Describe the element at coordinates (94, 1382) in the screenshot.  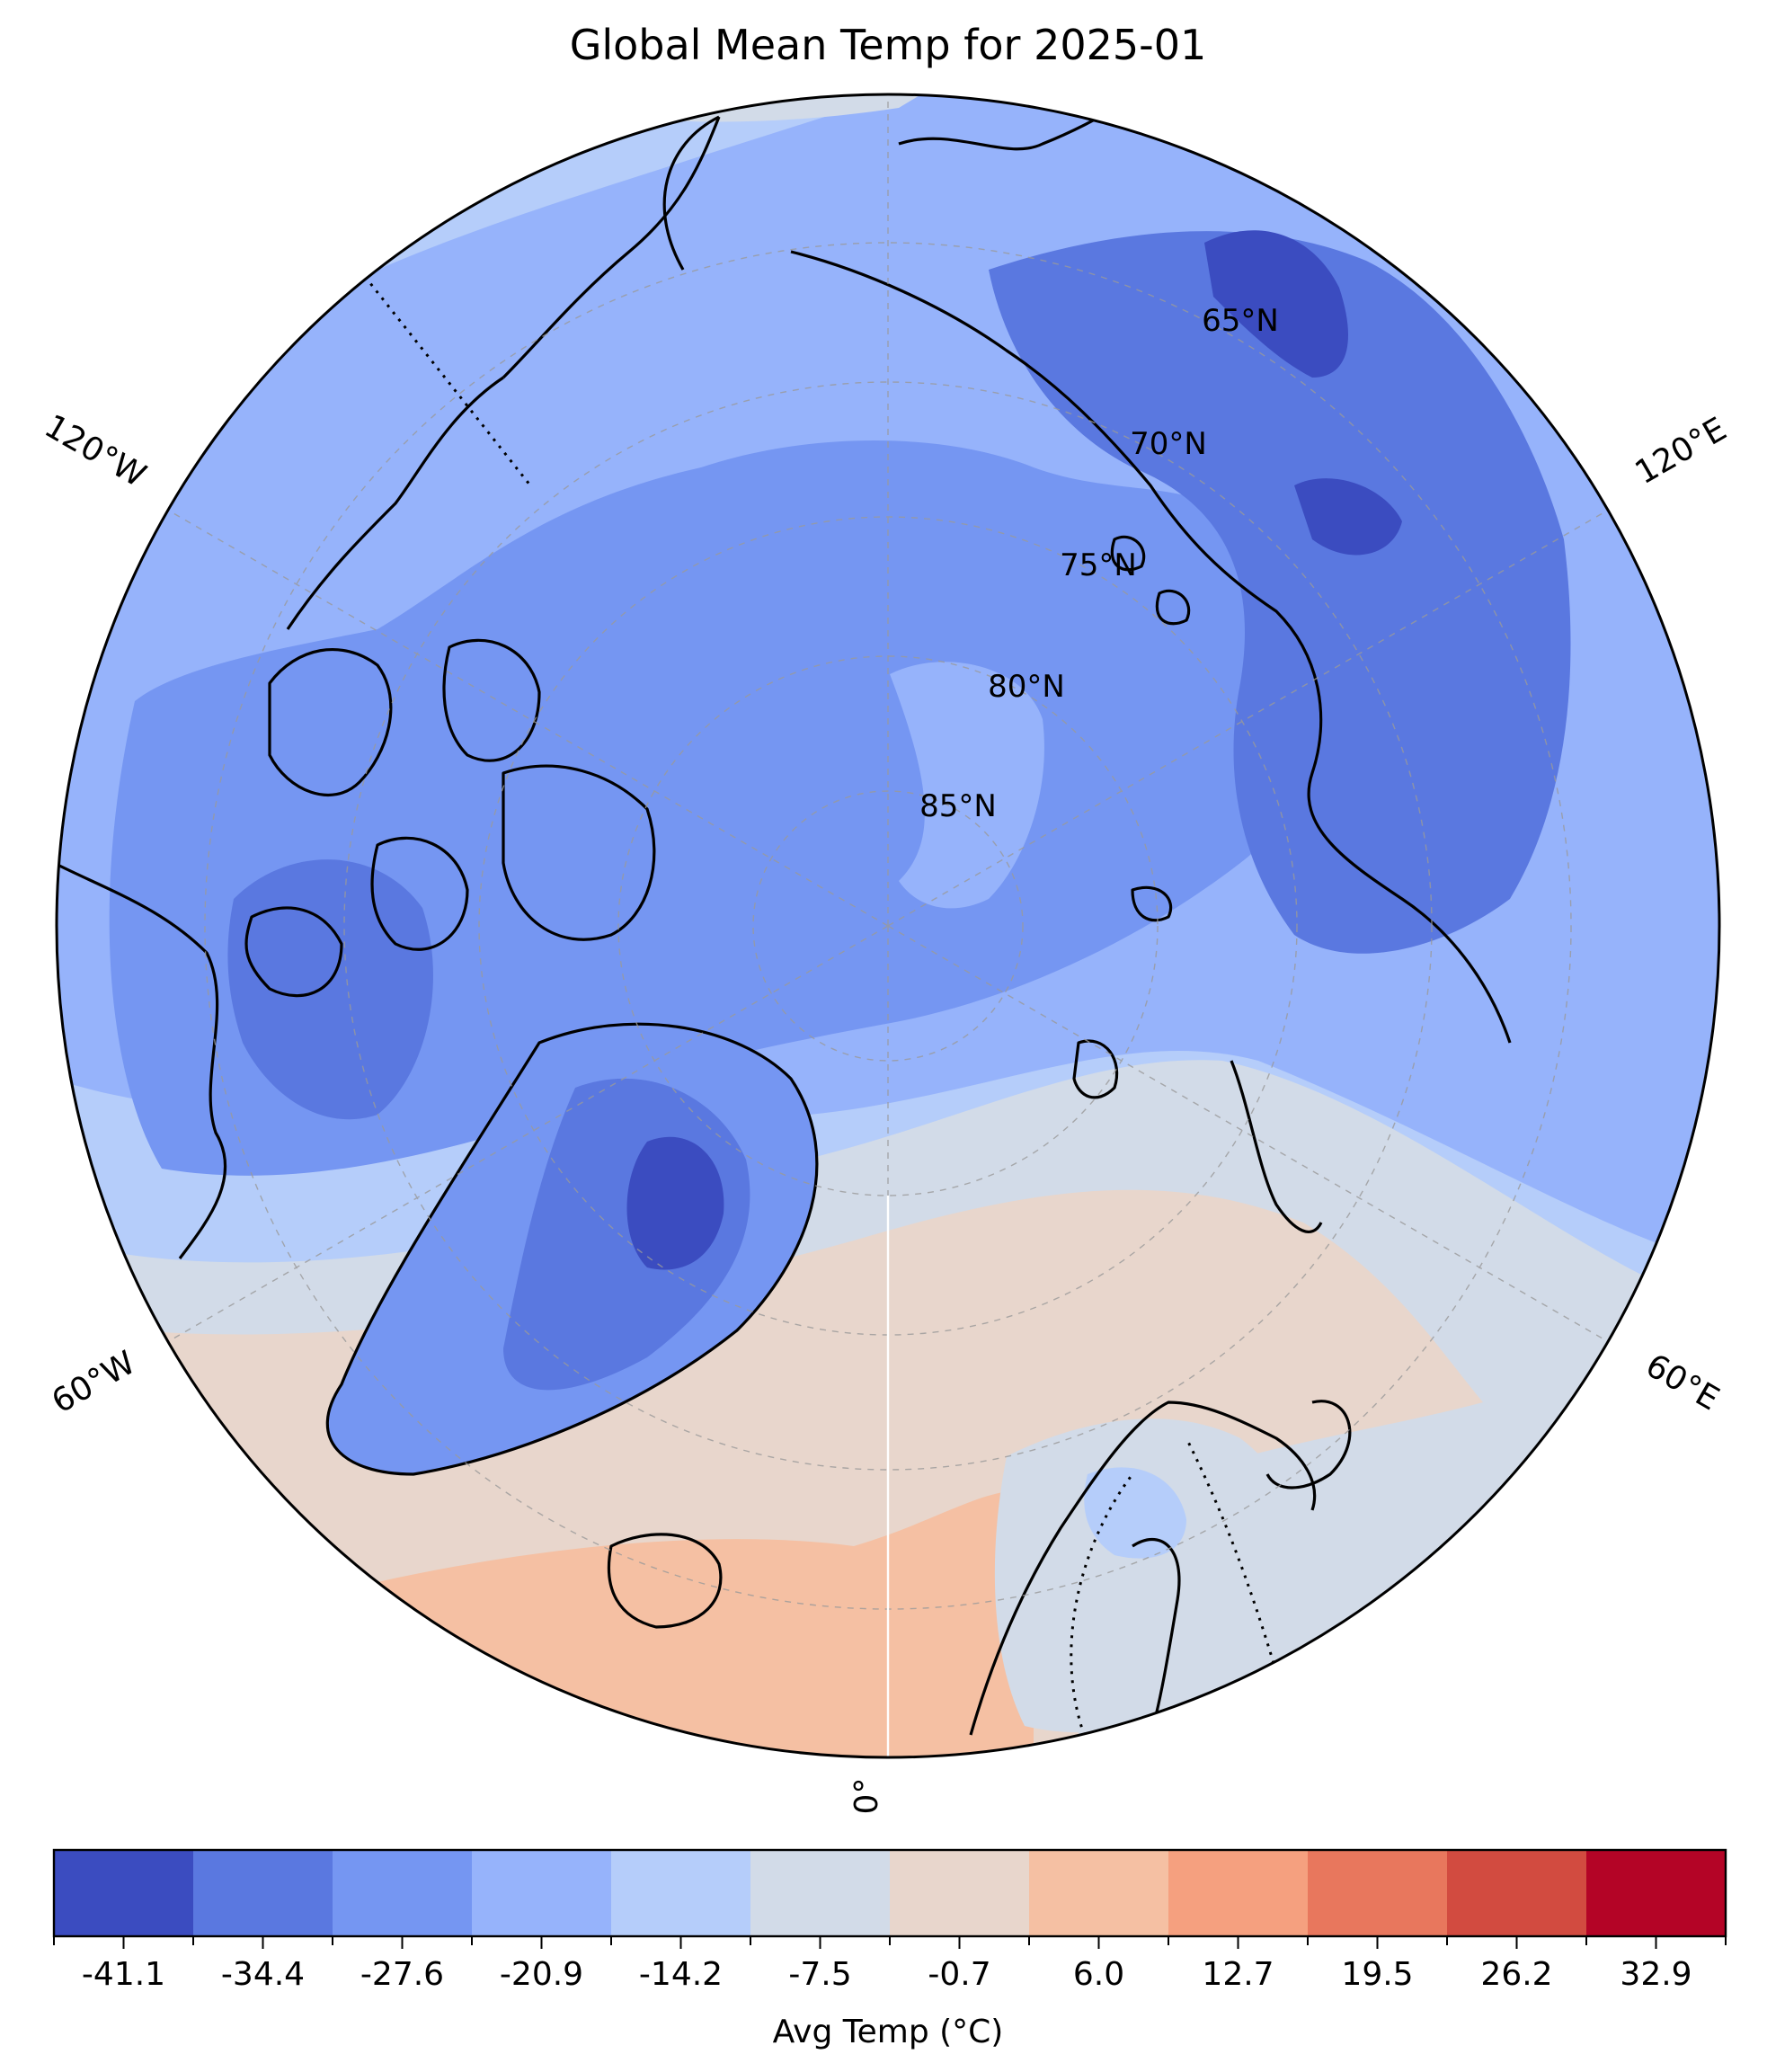
I see `lon-label-60w: 60°W` at that location.